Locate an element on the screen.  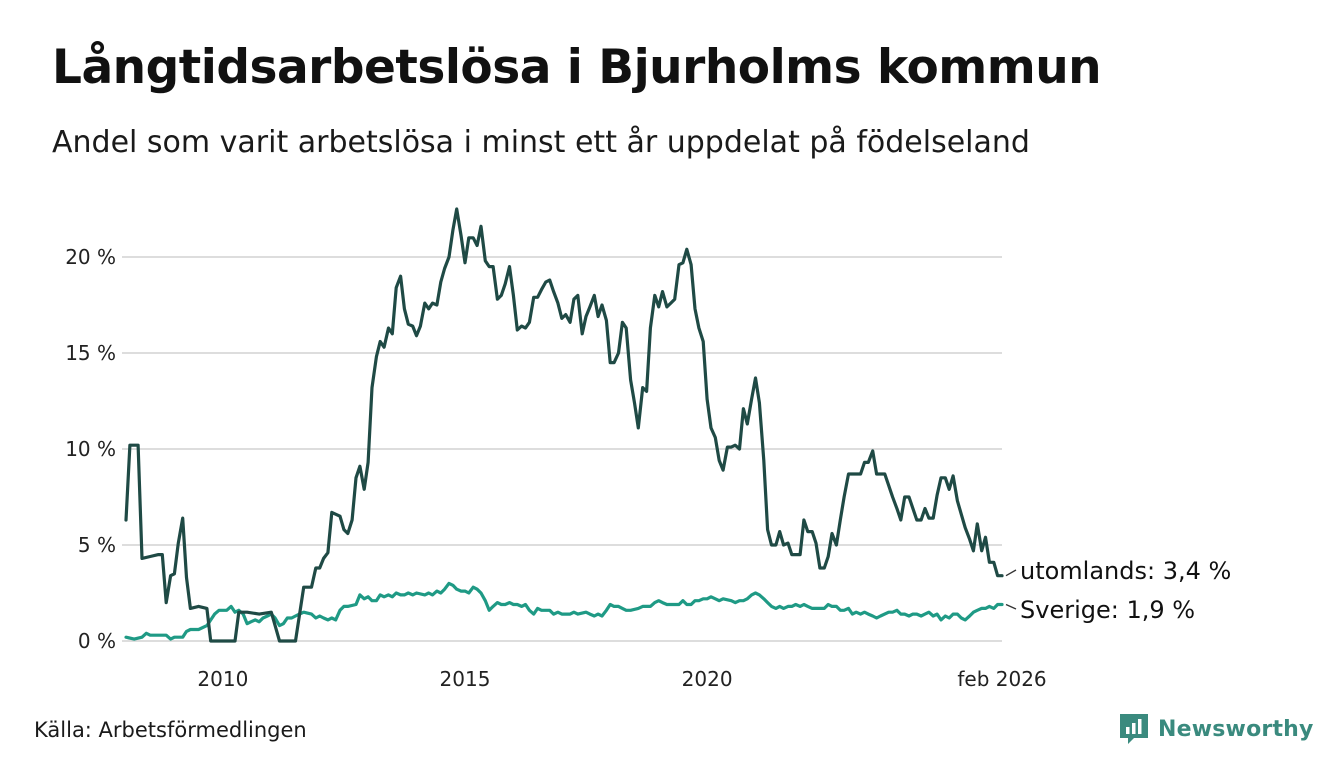
newsworthy-logo: Newsworthy is located at coordinates (1216, 729).